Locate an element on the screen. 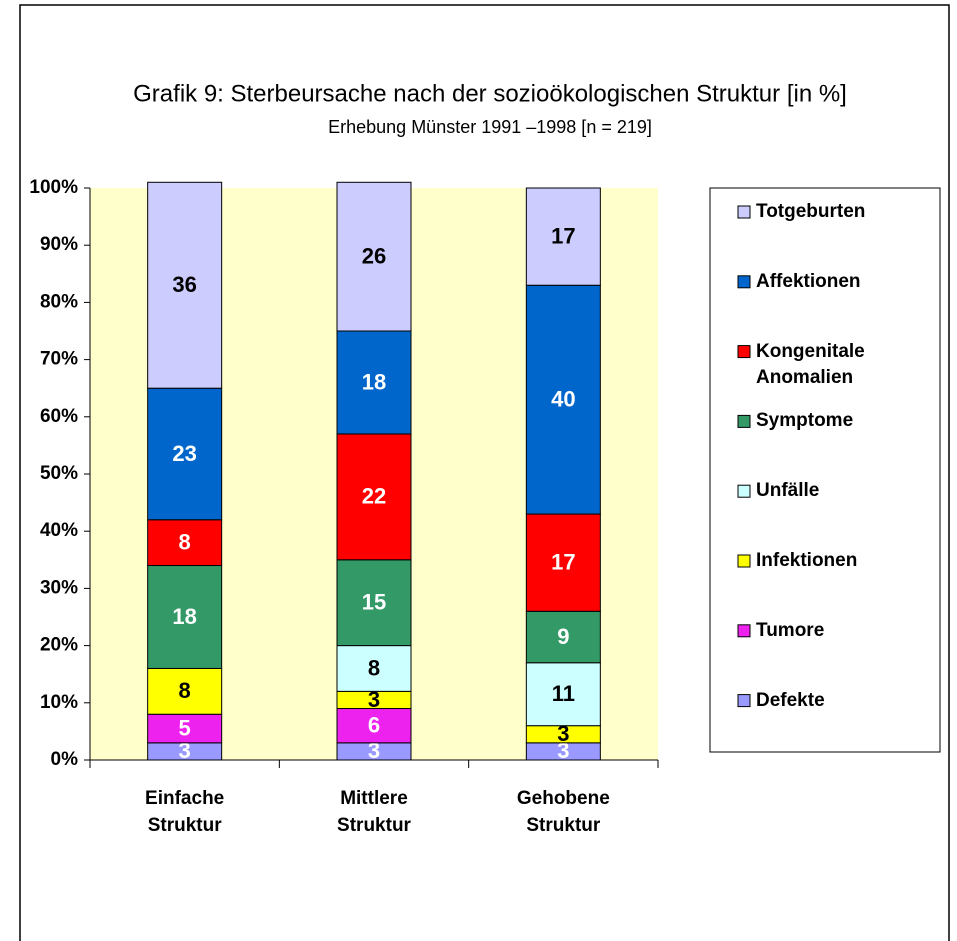 Image resolution: width=957 pixels, height=941 pixels. data-label: 11 is located at coordinates (563, 693).